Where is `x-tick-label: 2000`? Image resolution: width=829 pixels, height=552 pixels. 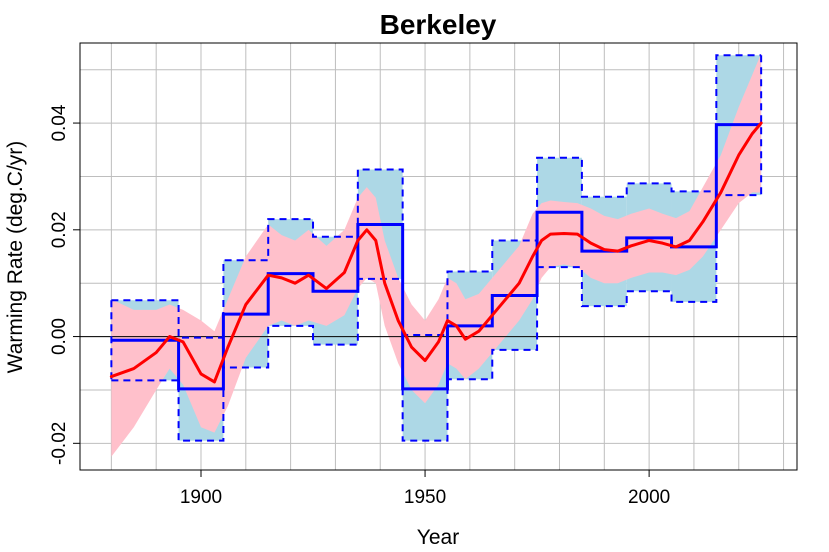
x-tick-label: 2000 is located at coordinates (649, 497).